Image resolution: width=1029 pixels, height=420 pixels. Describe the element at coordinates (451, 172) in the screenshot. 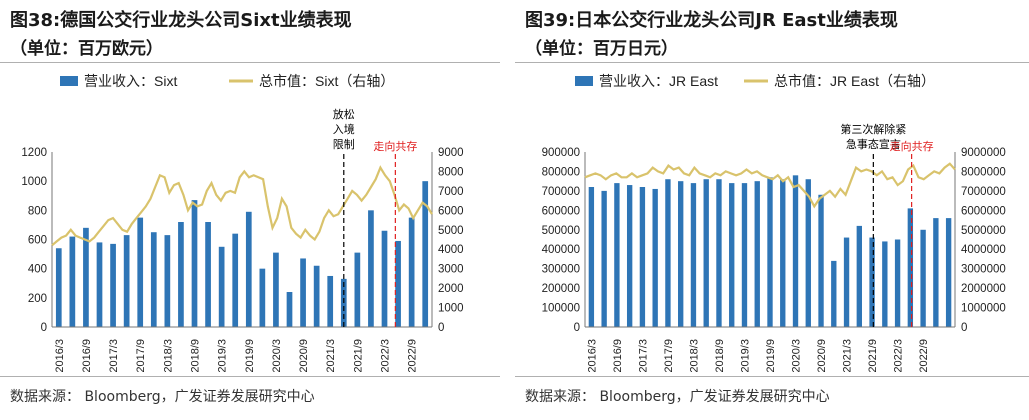

I see `y-right-tick-label: 8000` at that location.